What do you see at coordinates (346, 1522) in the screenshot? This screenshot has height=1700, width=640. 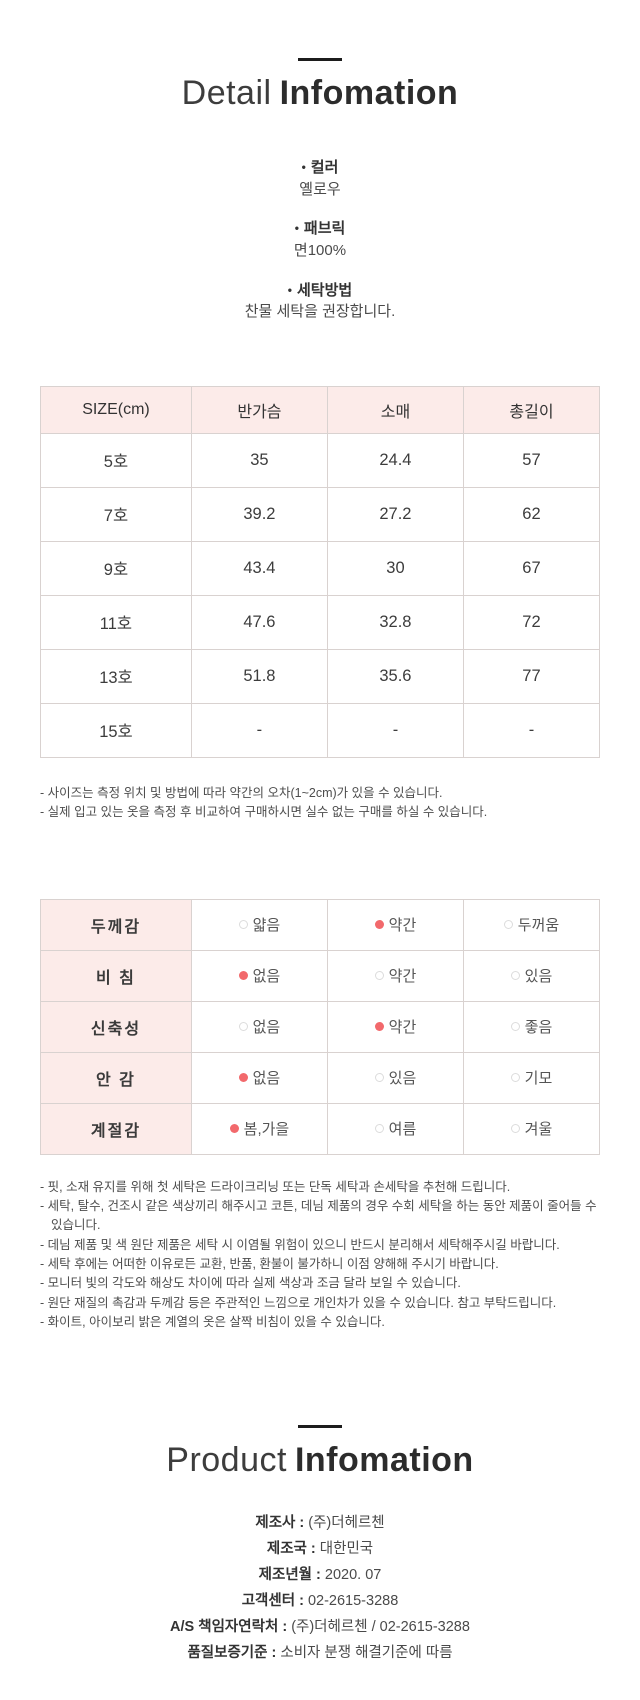 I see `product-field-value: (주)더헤르첸` at bounding box center [346, 1522].